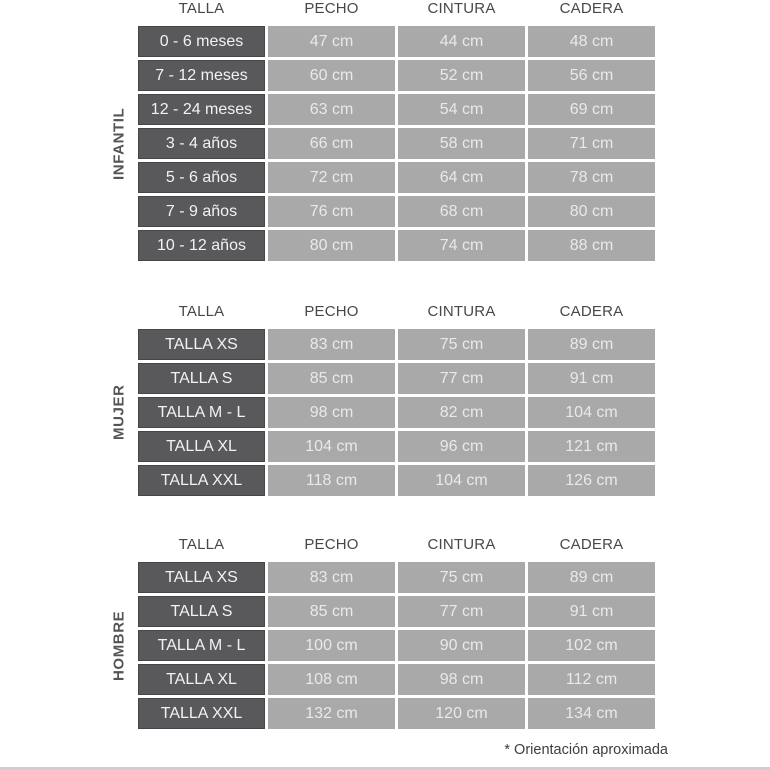  What do you see at coordinates (461, 75) in the screenshot?
I see `cintura-value-cell: 52 cm` at bounding box center [461, 75].